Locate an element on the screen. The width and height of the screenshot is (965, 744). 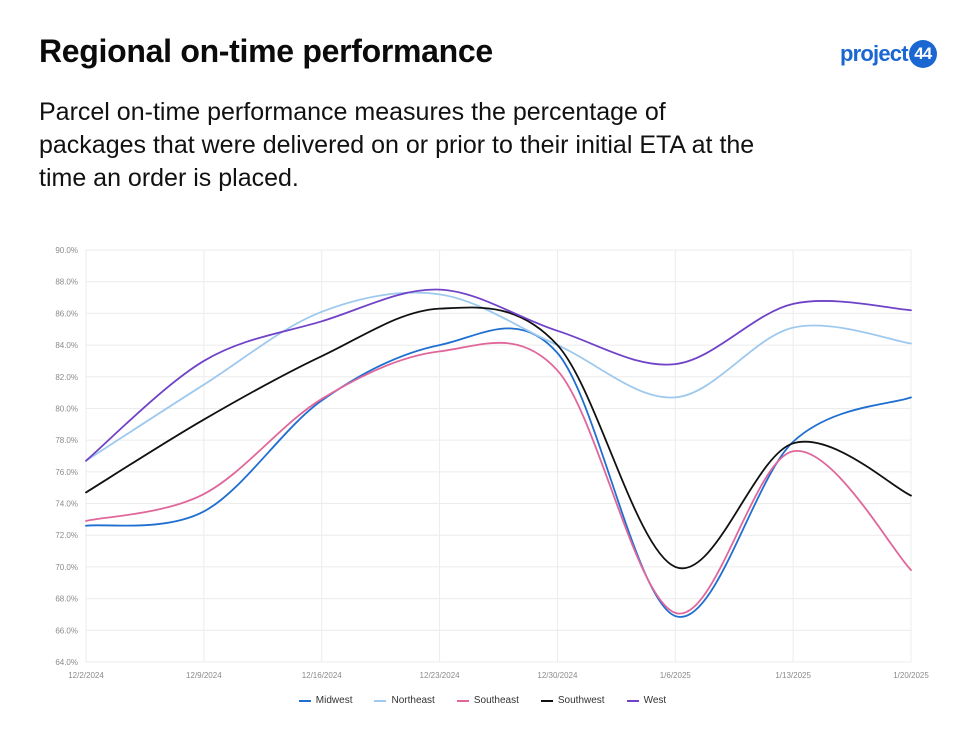
legend-item-midwest: Midwest is located at coordinates (325, 700).